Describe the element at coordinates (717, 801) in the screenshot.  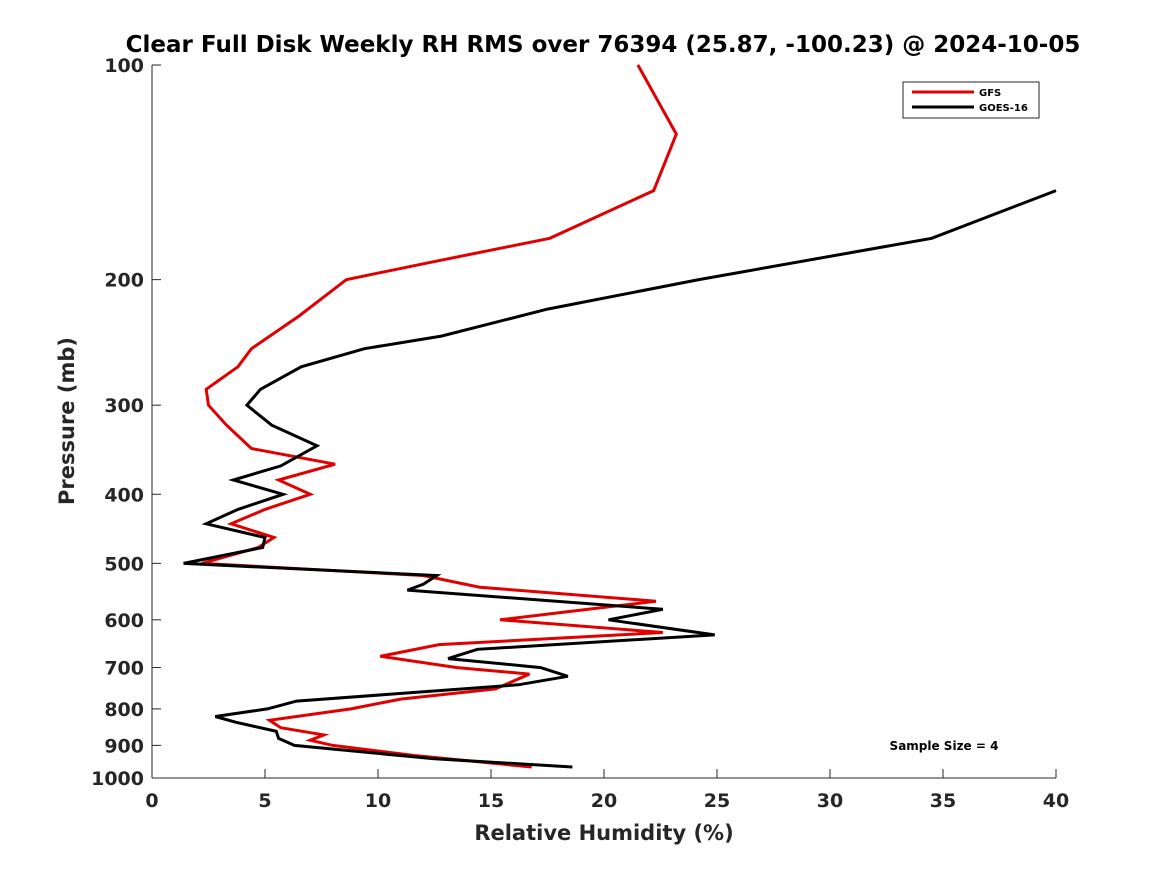
I see `x-tick-label: 25` at that location.